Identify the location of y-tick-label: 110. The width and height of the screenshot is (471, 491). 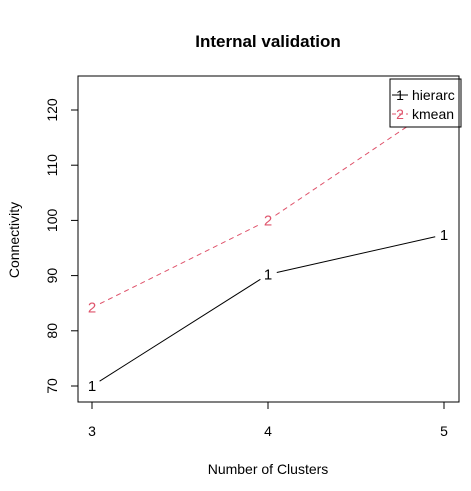
(52, 165).